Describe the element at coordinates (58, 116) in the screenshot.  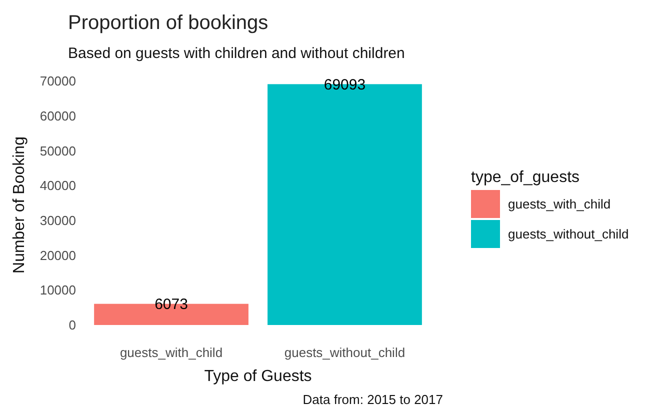
I see `y-tick-label: 60000` at that location.